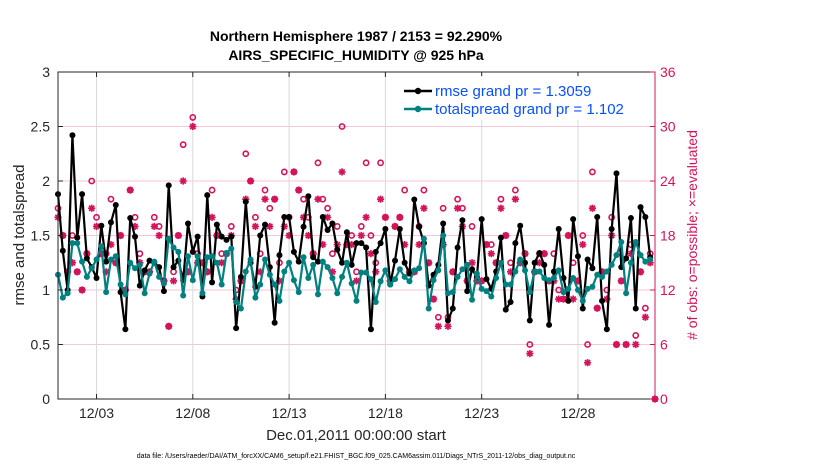 This screenshot has height=470, width=830. I want to click on legend-box, so click(525, 98).